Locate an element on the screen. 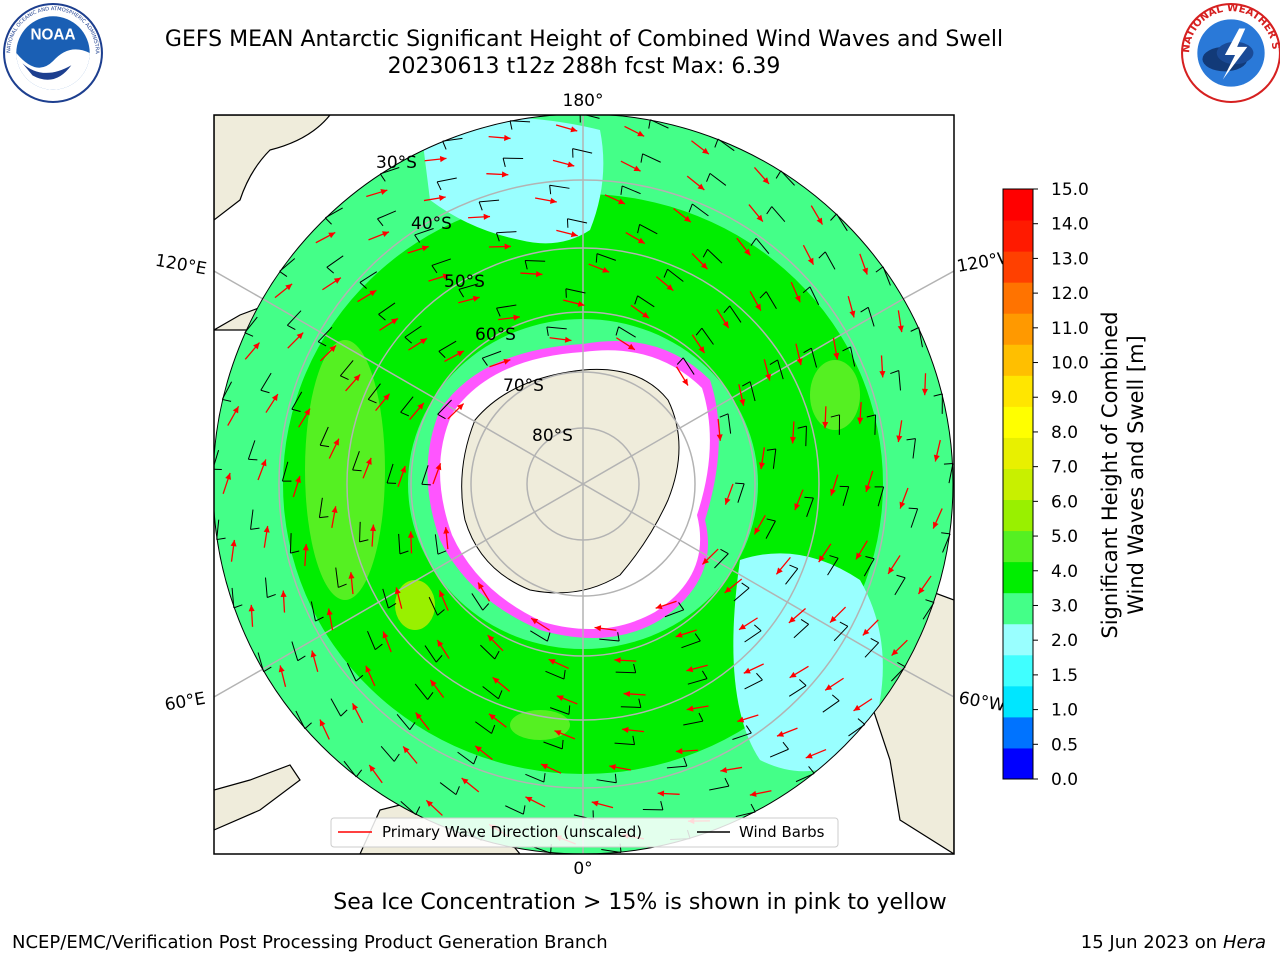 This screenshot has height=960, width=1280. lat-label-30s: 30°S is located at coordinates (396, 163).